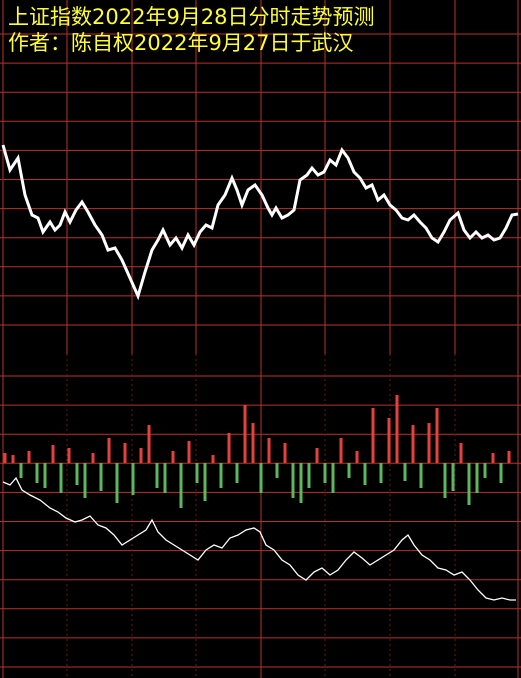 Image resolution: width=521 pixels, height=678 pixels. Describe the element at coordinates (191, 17) in the screenshot. I see `chart-title: 上证指数2022年9月28日分时走势预测` at that location.